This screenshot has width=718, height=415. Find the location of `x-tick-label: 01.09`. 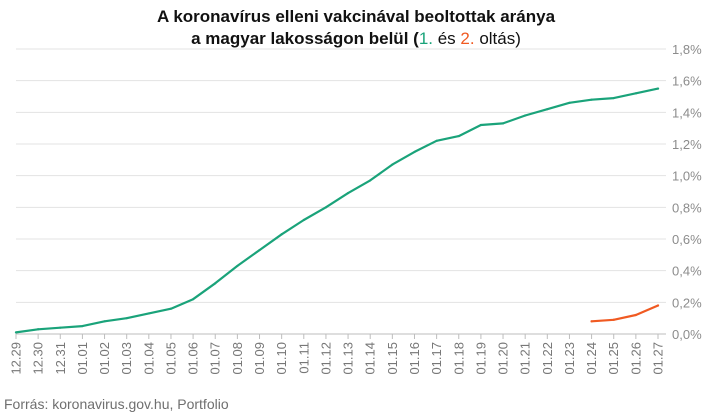

x-tick-label: 01.09 is located at coordinates (259, 358).